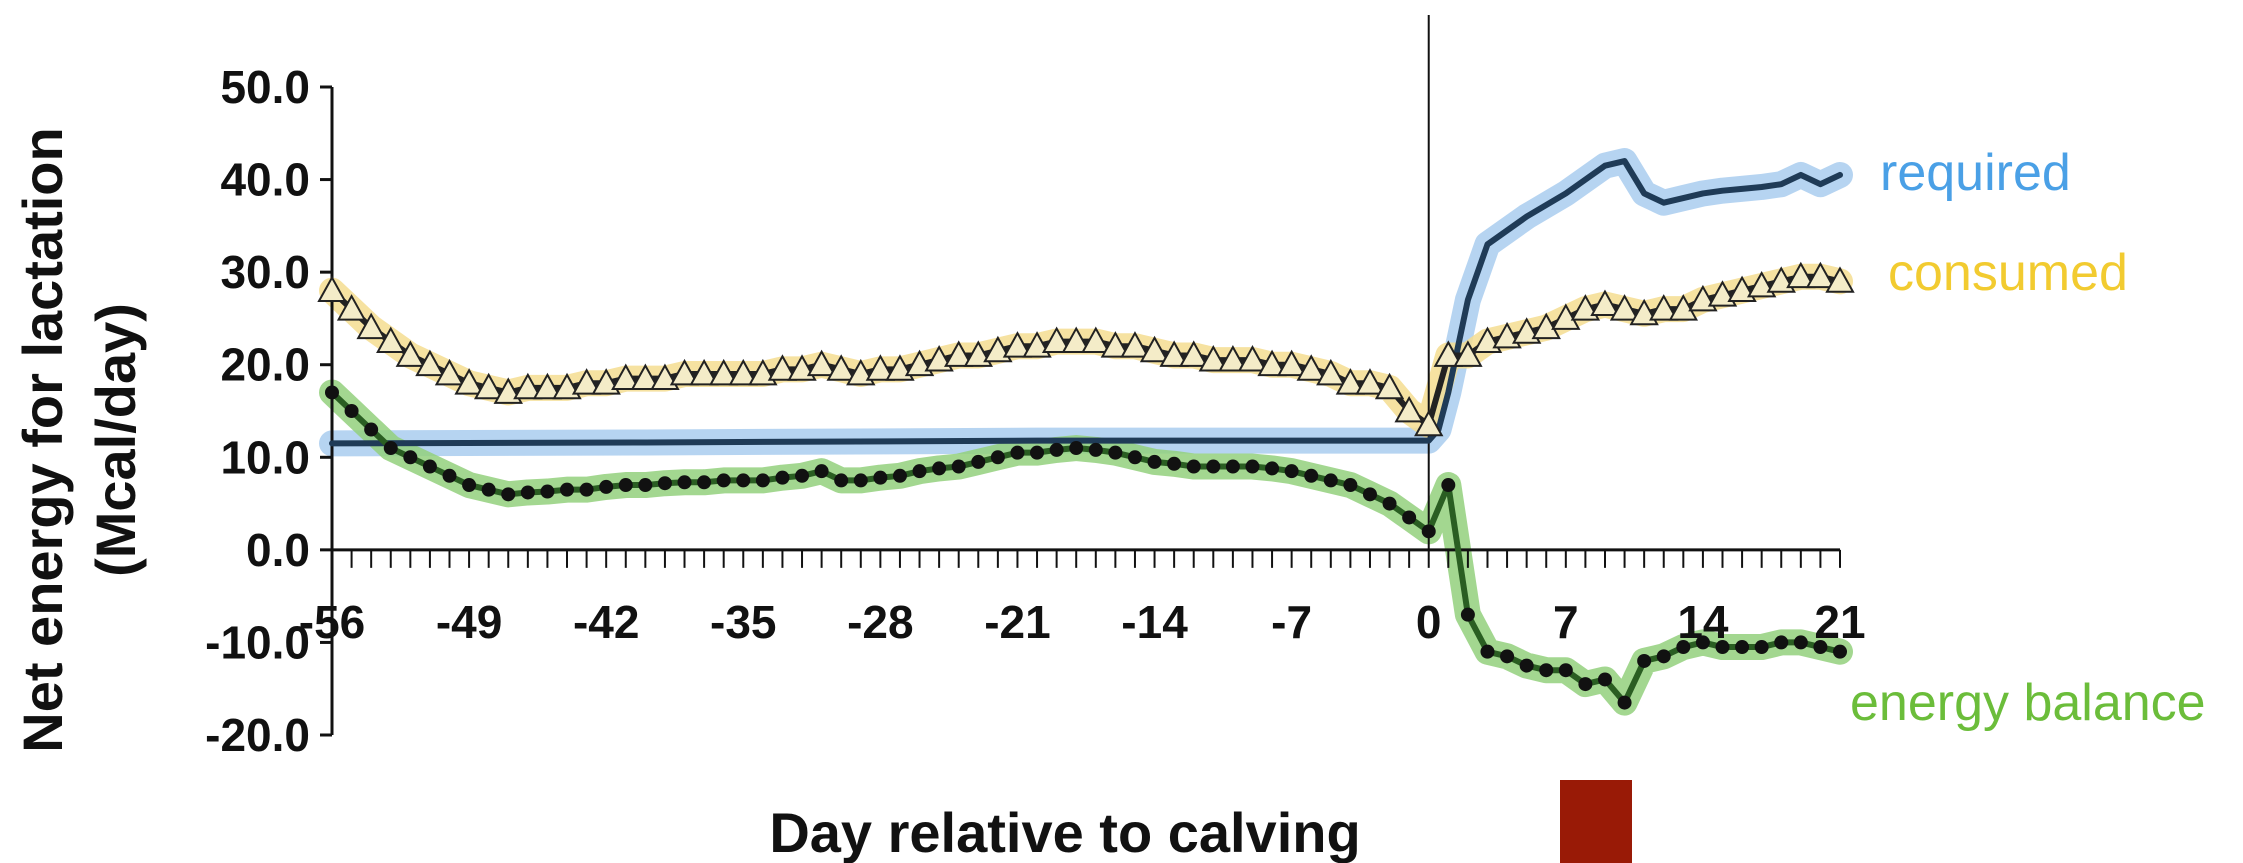 The image size is (2243, 863). Describe the element at coordinates (880, 622) in the screenshot. I see `x-tick-label: -28` at that location.